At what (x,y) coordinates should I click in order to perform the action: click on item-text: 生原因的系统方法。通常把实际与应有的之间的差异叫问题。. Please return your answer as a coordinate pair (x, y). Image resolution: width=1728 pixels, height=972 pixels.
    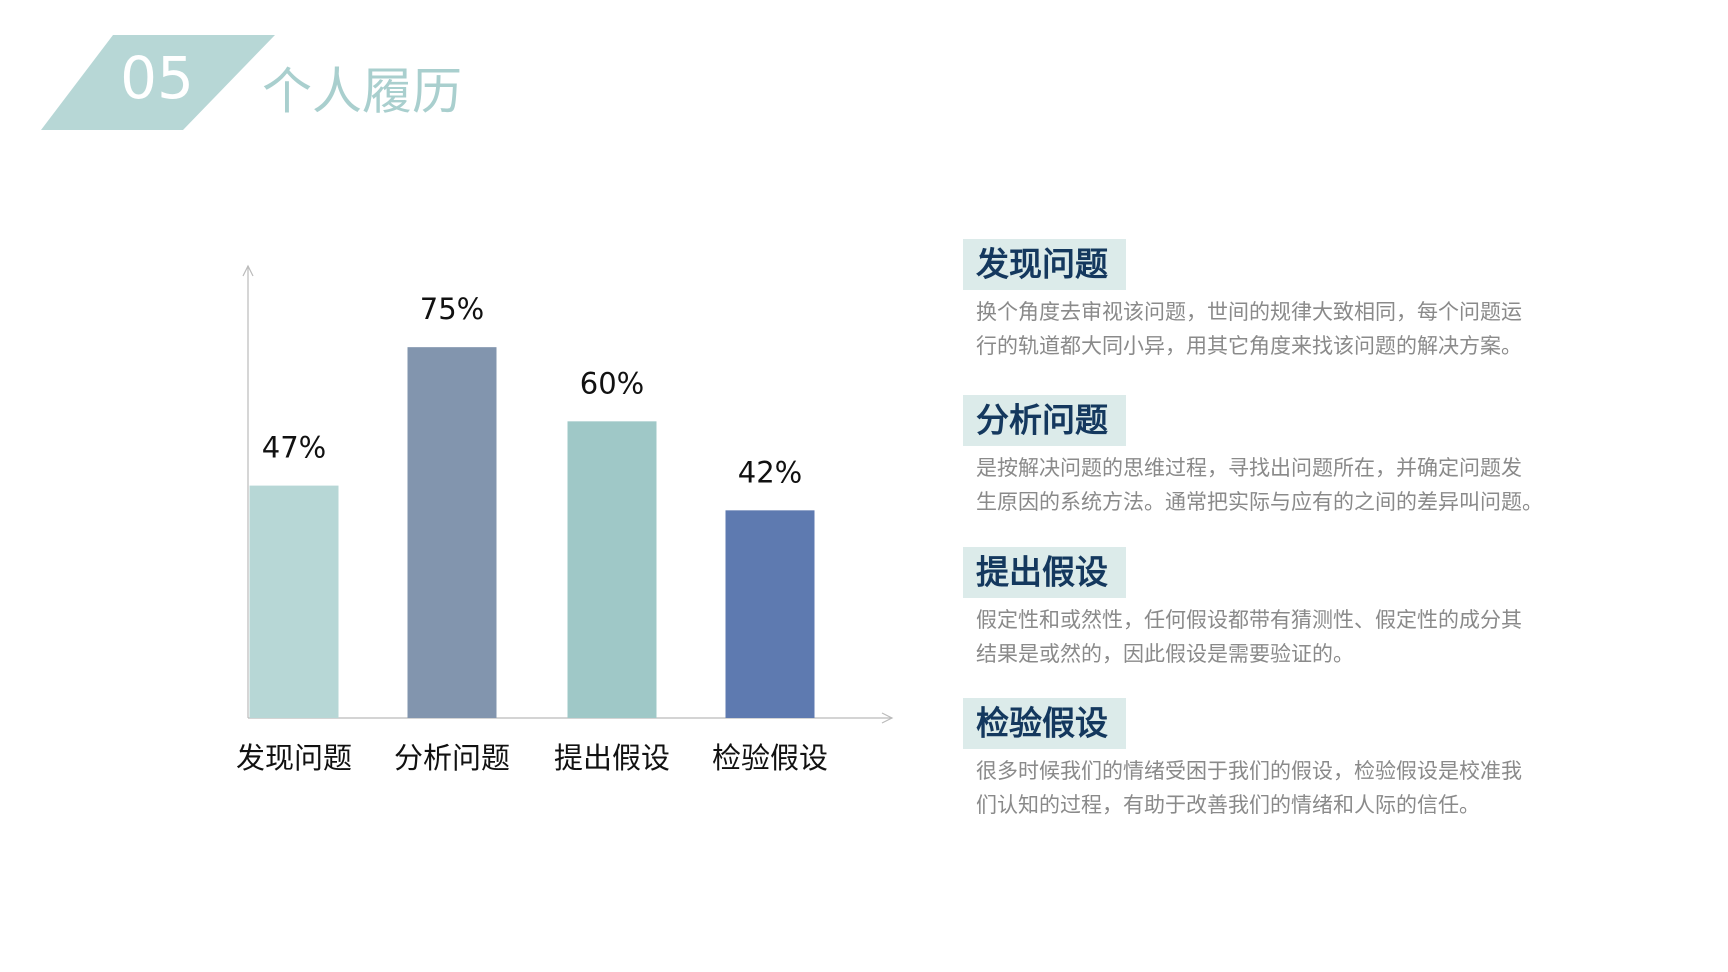
    Looking at the image, I should click on (1259, 502).